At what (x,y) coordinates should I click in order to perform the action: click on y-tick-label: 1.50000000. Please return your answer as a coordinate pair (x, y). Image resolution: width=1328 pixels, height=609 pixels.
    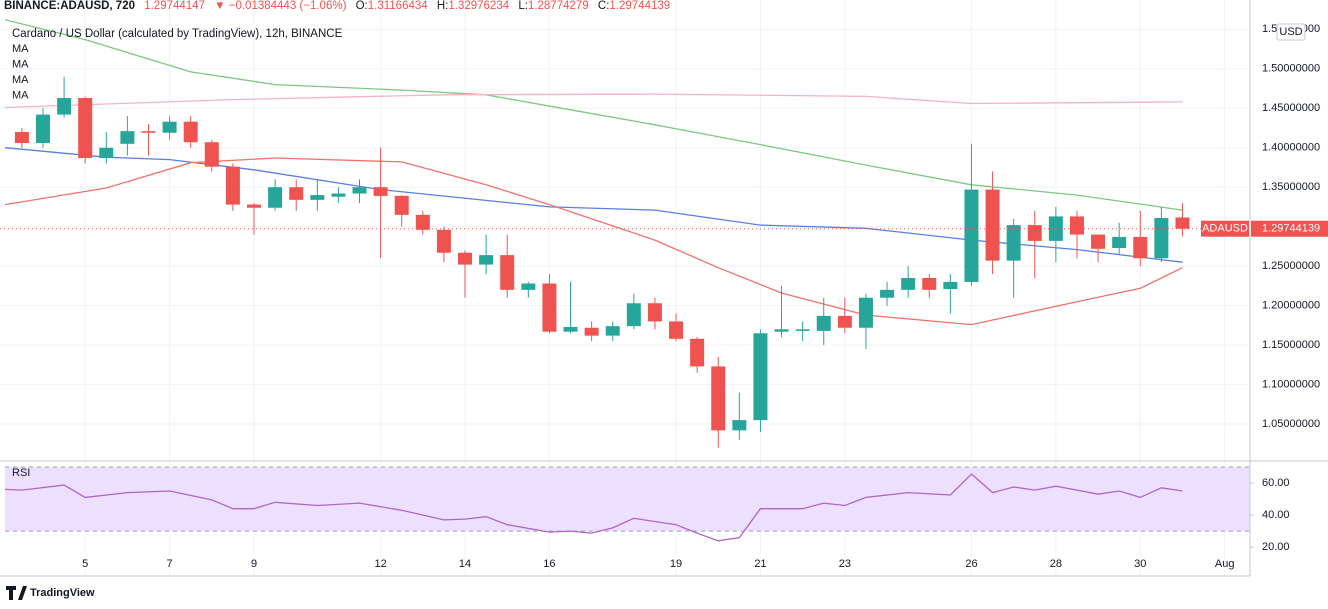
    Looking at the image, I should click on (1291, 69).